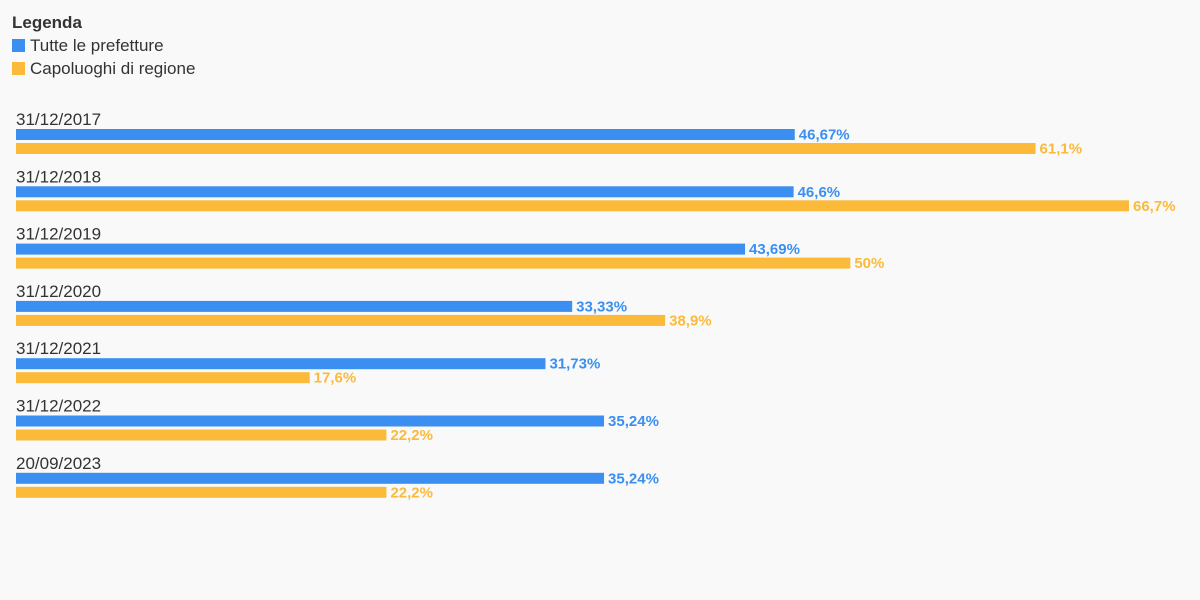 The height and width of the screenshot is (600, 1200). What do you see at coordinates (113, 68) in the screenshot?
I see `legend-label: Capoluoghi di regione` at bounding box center [113, 68].